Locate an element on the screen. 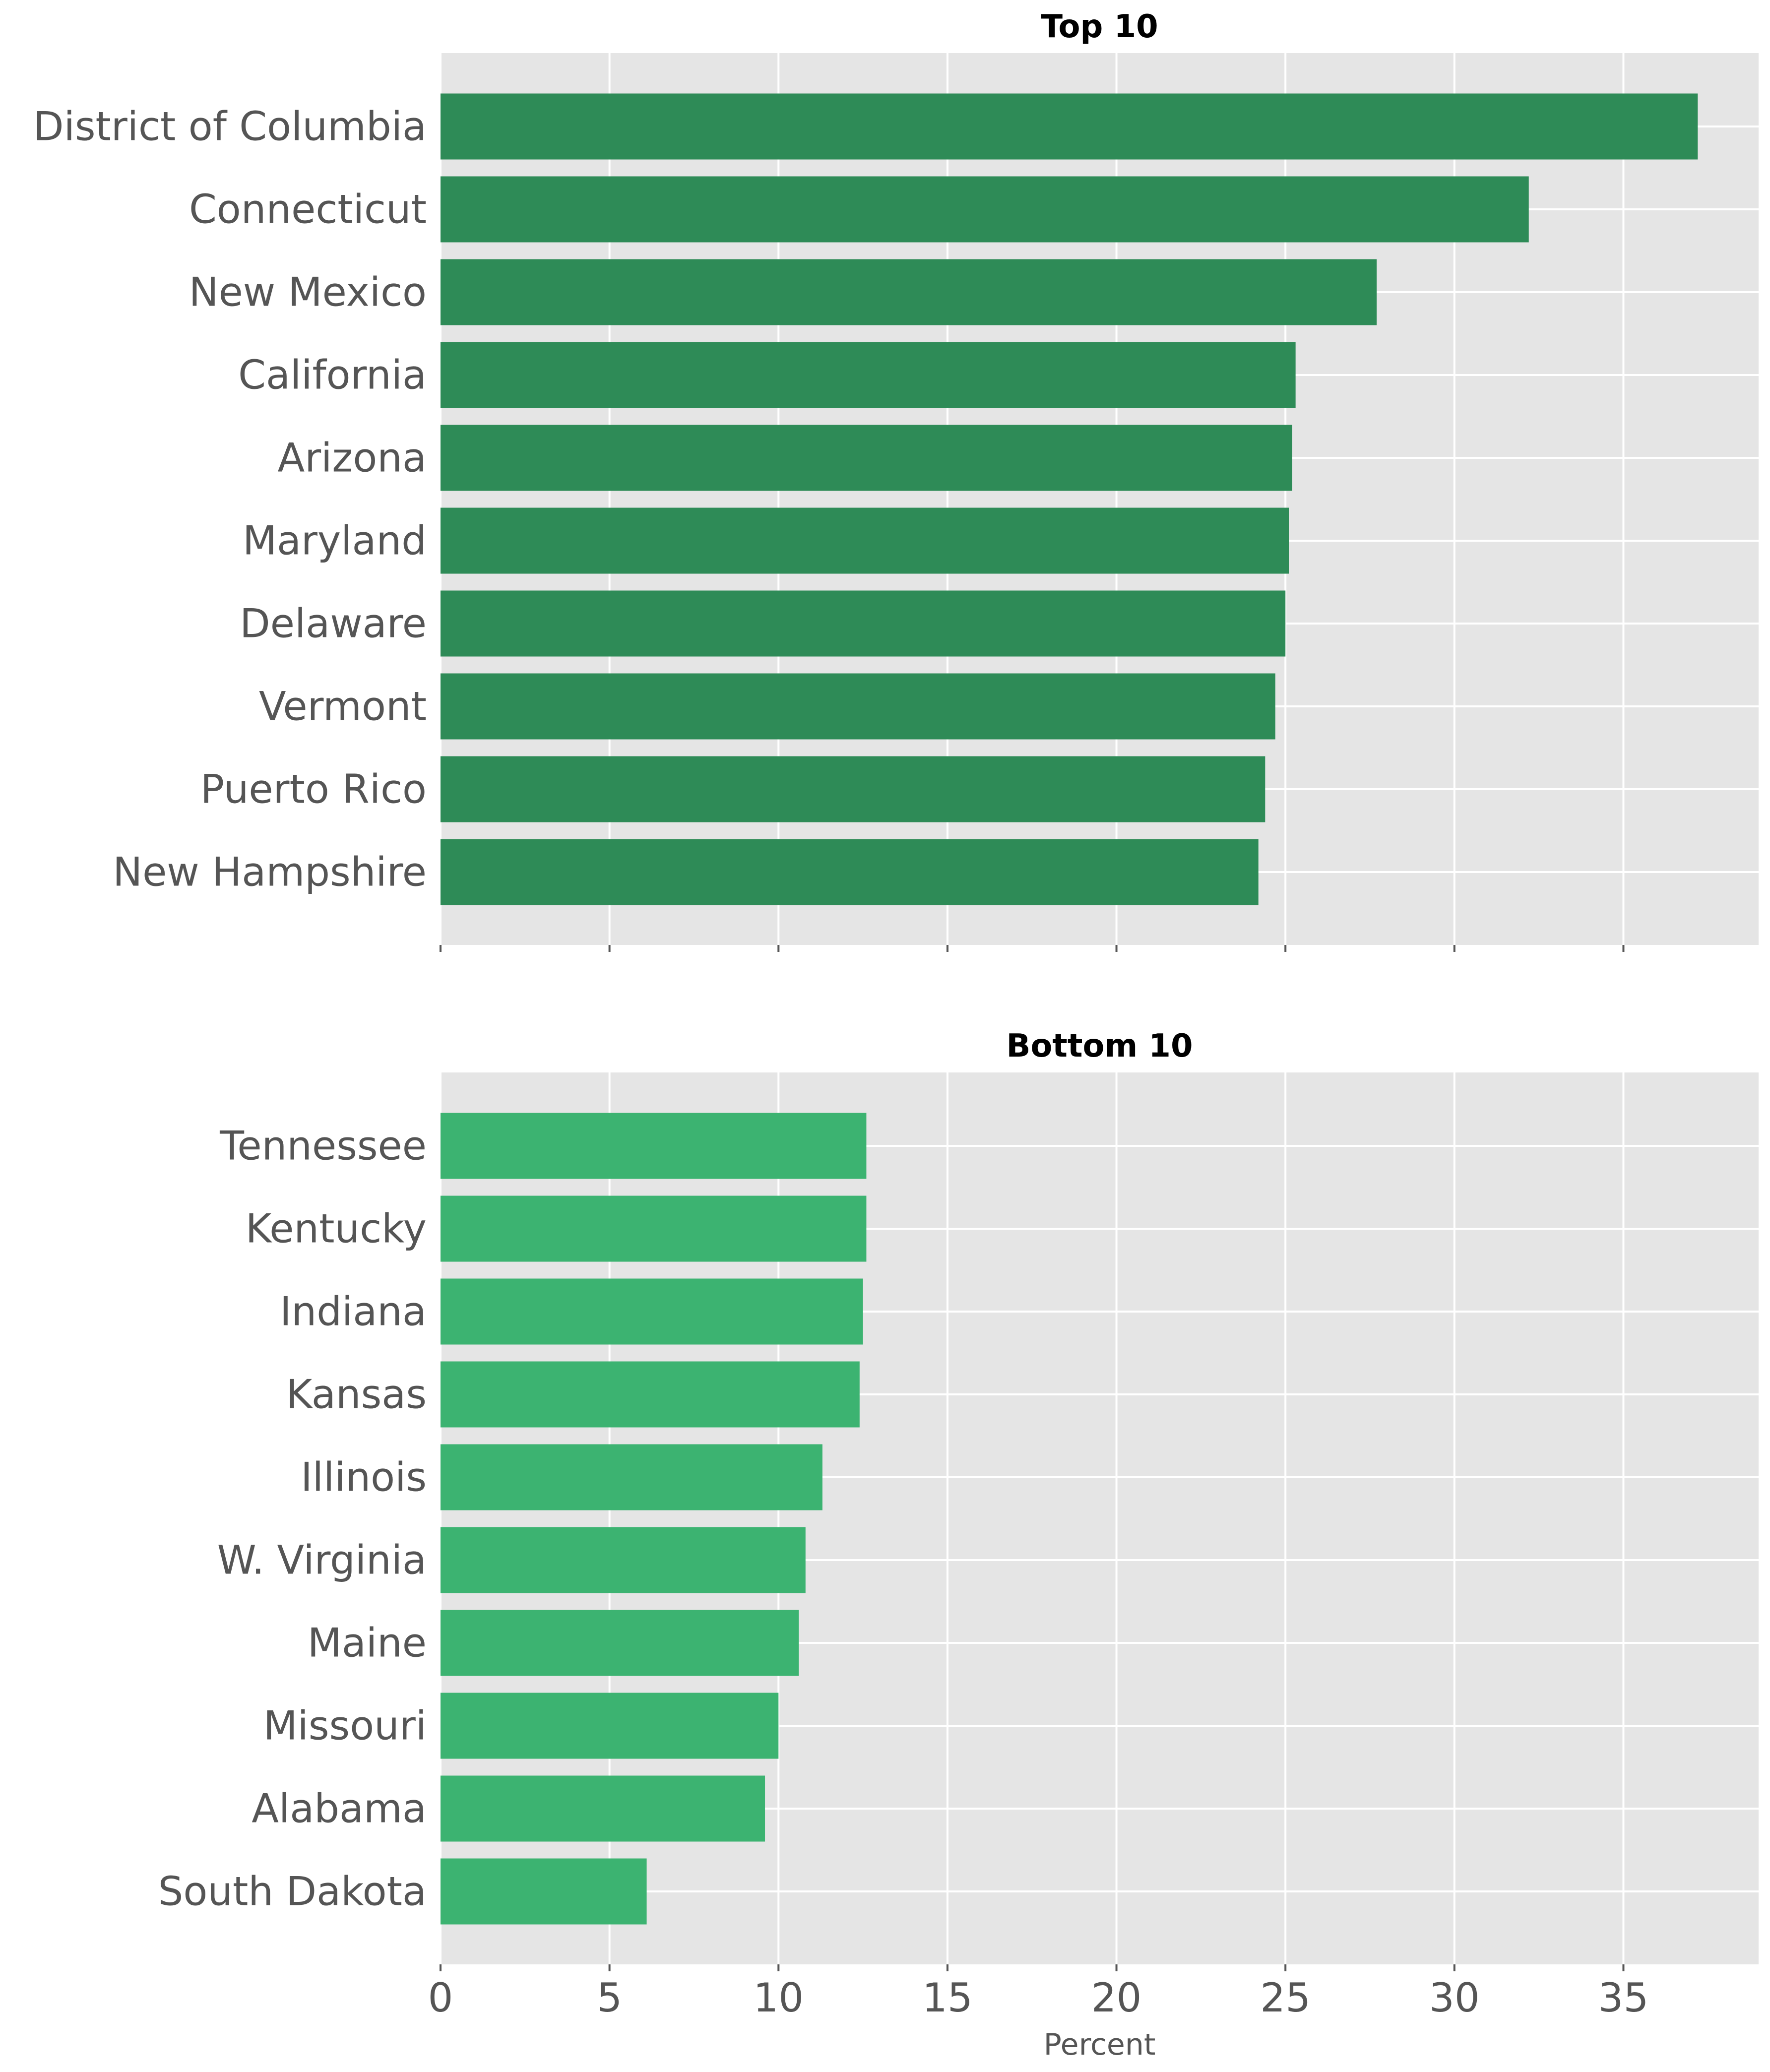 The height and width of the screenshot is (2072, 1770). x-tick-label-5: 5 is located at coordinates (609, 1998).